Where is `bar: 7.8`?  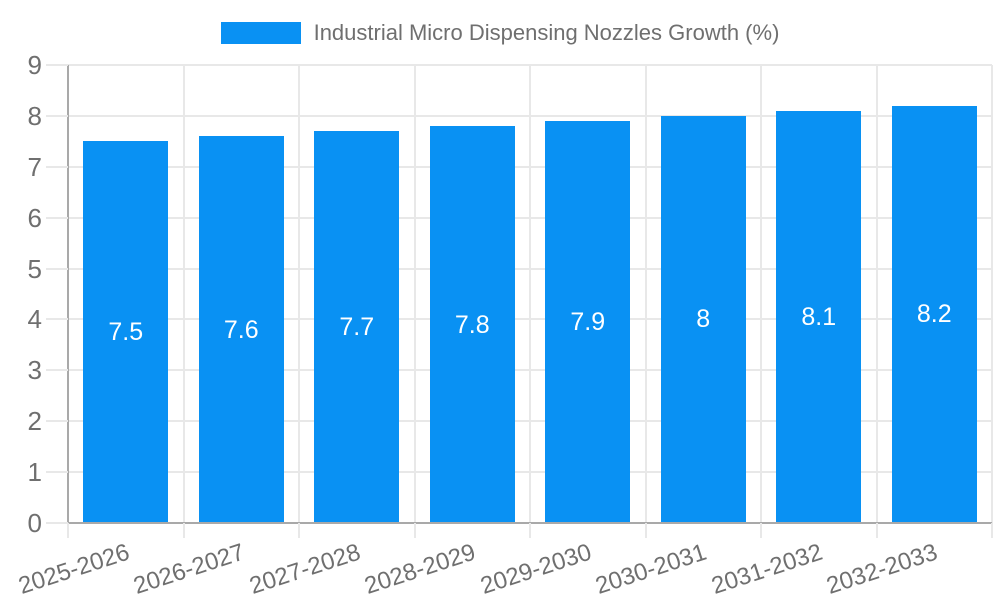
bar: 7.8 is located at coordinates (472, 324).